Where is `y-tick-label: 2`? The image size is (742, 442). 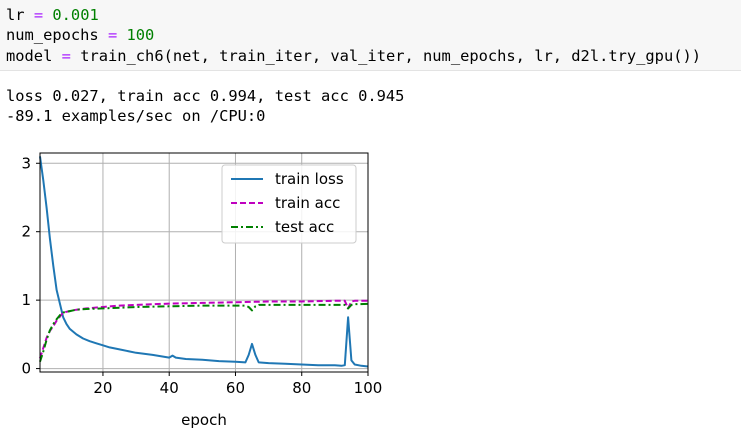
y-tick-label: 2 is located at coordinates (26, 232).